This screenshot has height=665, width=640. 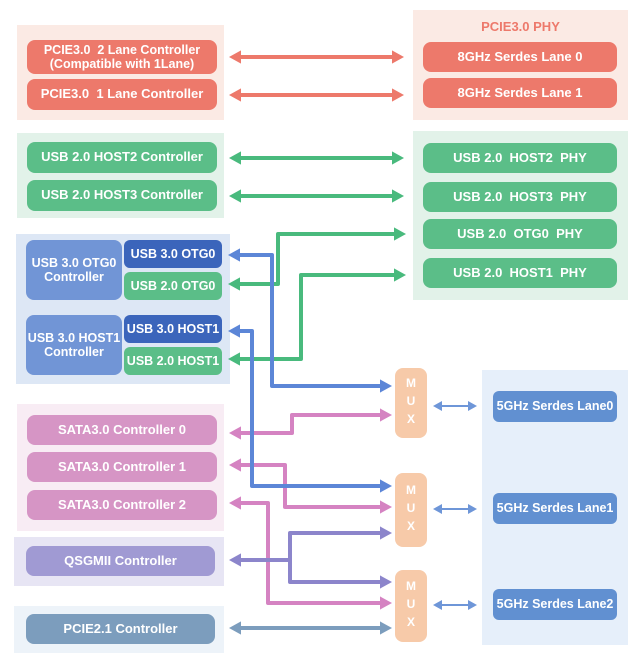 I want to click on serdes-8ghz-lane1-label: 8GHz Serdes Lane 1, so click(x=520, y=92).